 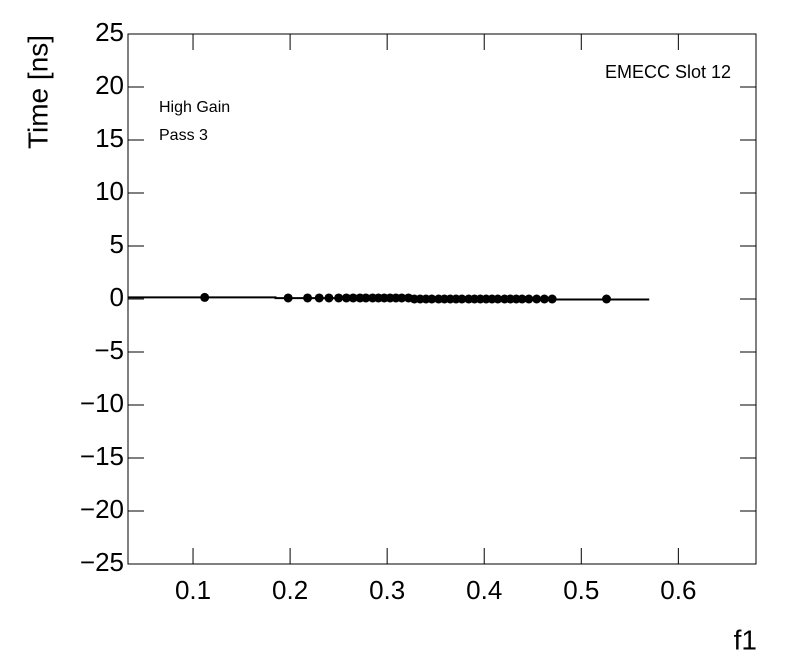 What do you see at coordinates (387, 590) in the screenshot?
I see `x-tick-label: 0.3` at bounding box center [387, 590].